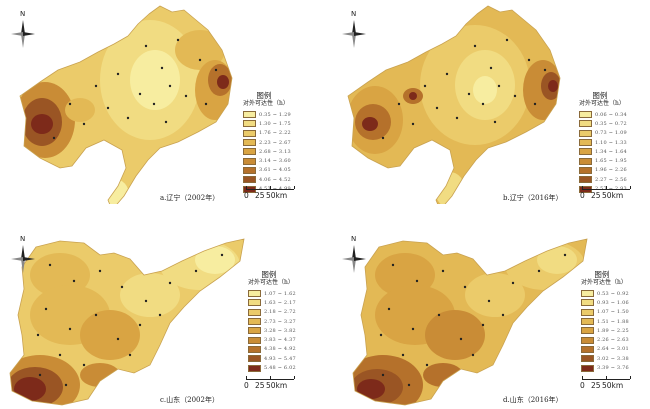 This screenshot has width=650, height=409. I want to click on legend-class-label: 1.63 ~ 2.17, so click(280, 302).